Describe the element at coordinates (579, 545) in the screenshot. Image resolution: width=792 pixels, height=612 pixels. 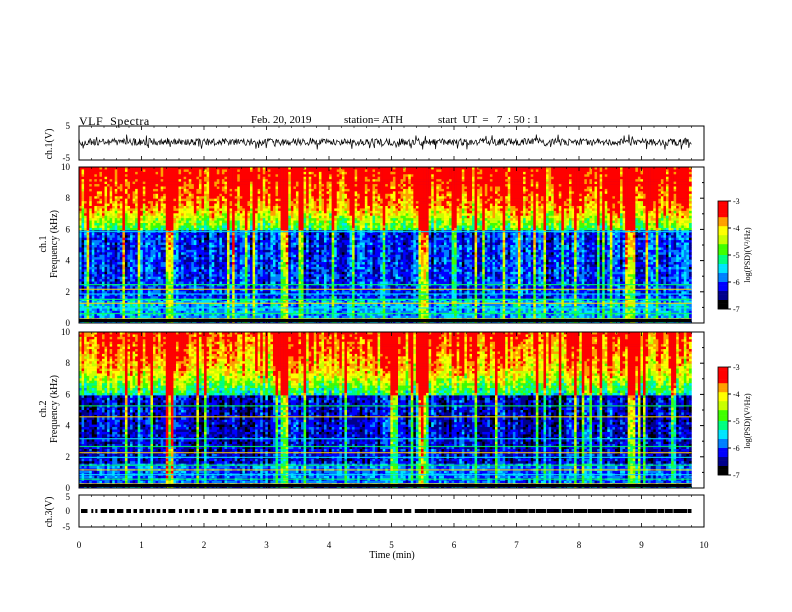
I see `time-tick-label: 8` at that location.